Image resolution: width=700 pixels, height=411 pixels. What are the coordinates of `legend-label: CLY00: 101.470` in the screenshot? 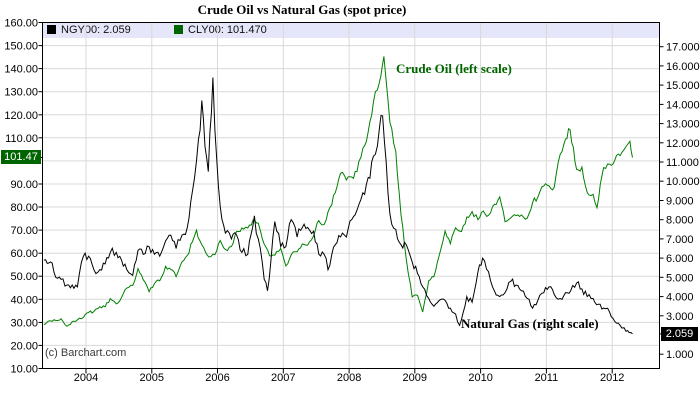 It's located at (227, 30).